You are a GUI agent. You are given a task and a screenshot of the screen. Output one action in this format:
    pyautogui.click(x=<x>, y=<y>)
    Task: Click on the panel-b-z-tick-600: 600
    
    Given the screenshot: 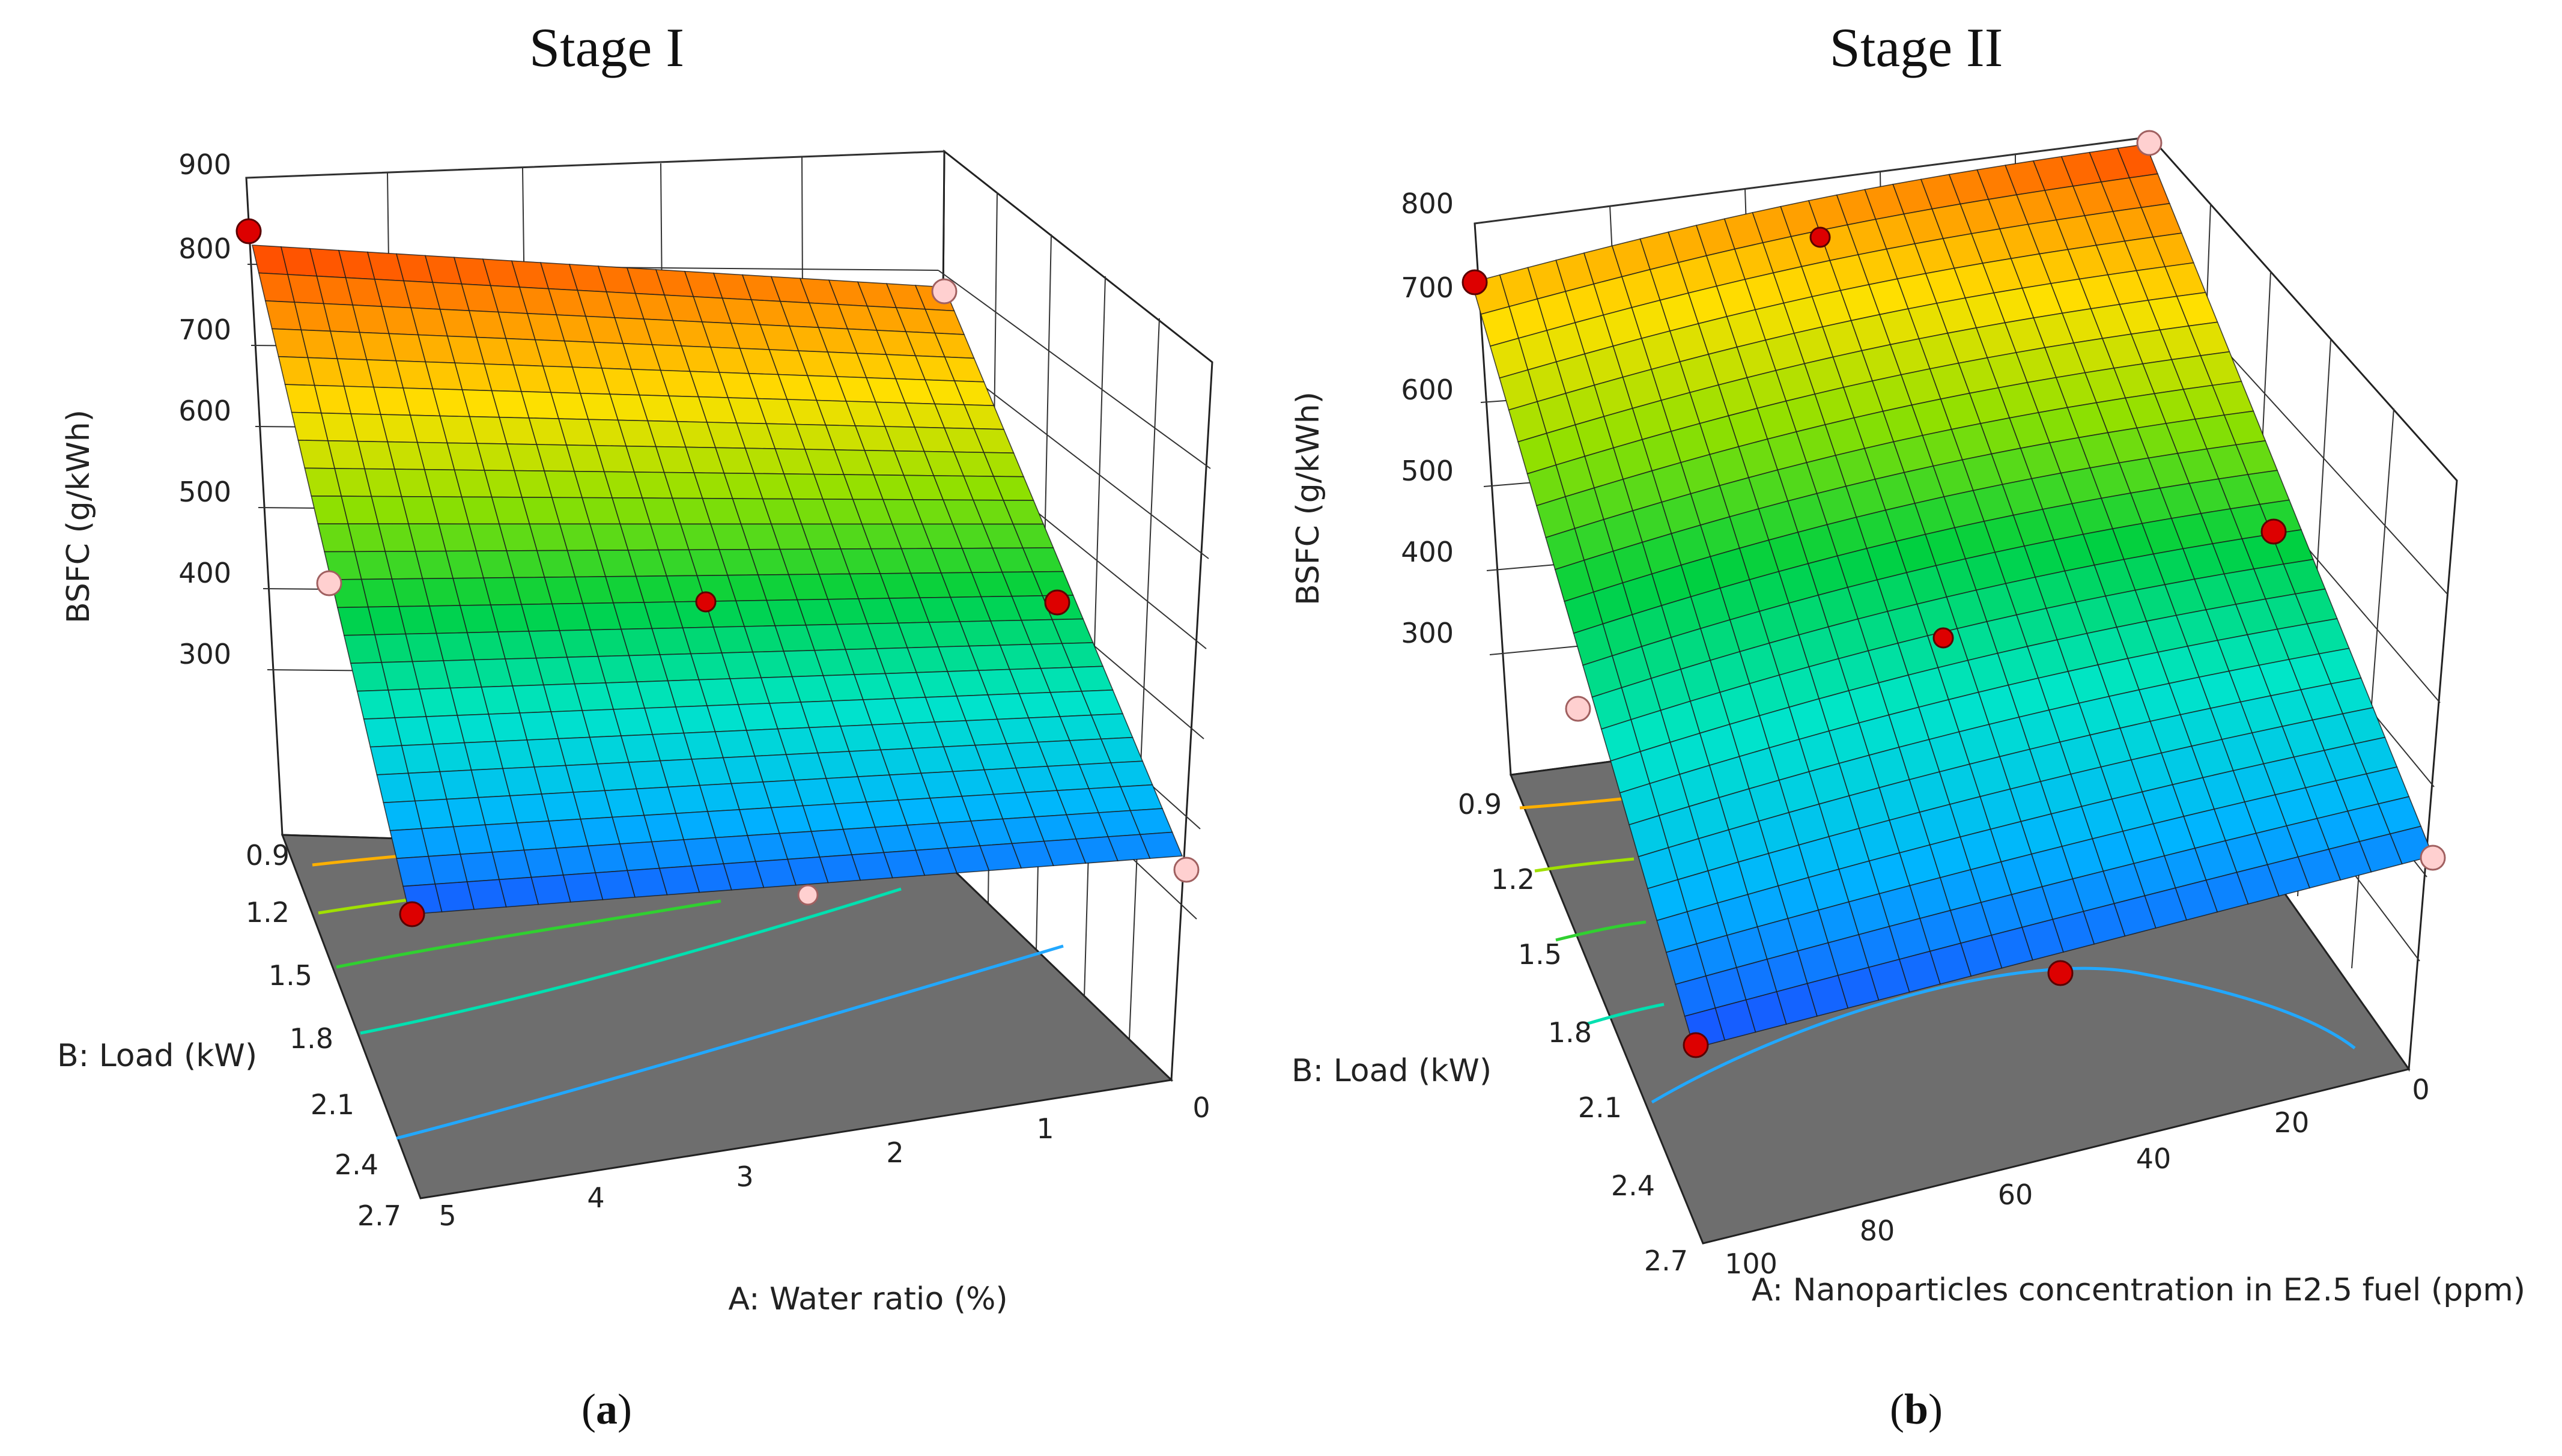 What is the action you would take?
    pyautogui.click(x=1427, y=390)
    